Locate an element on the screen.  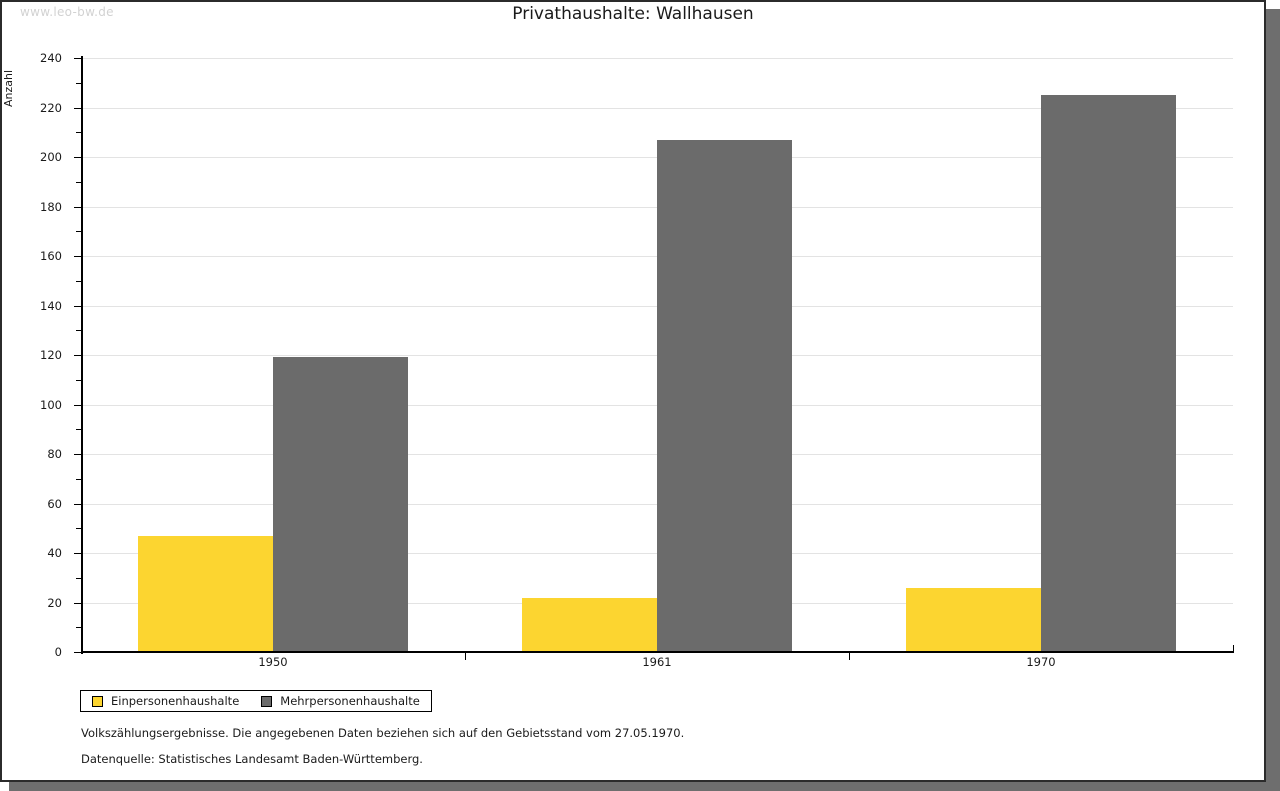
y-tick-label: 180 is located at coordinates (51, 206).